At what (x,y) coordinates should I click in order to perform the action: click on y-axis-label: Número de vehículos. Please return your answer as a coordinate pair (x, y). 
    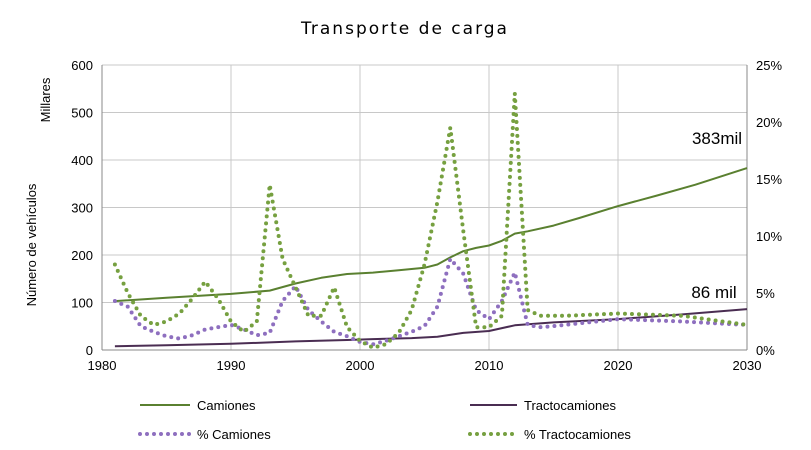
    Looking at the image, I should click on (31, 244).